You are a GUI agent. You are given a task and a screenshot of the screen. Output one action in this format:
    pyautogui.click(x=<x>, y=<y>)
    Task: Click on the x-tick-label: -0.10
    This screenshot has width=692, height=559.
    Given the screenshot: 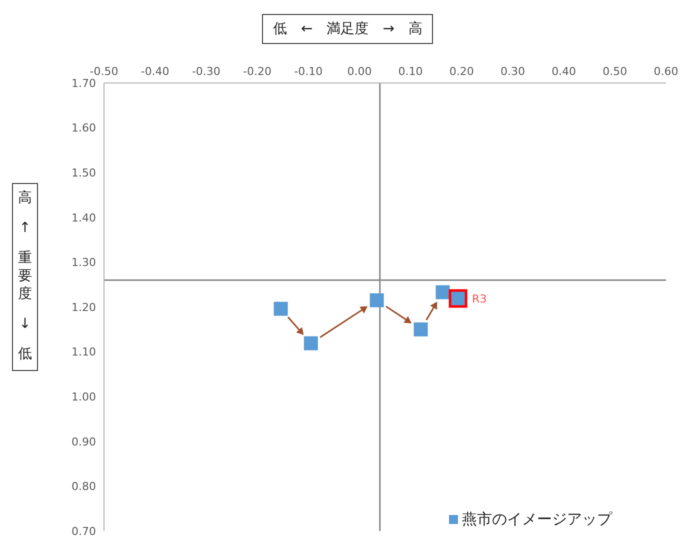 What is the action you would take?
    pyautogui.click(x=308, y=71)
    